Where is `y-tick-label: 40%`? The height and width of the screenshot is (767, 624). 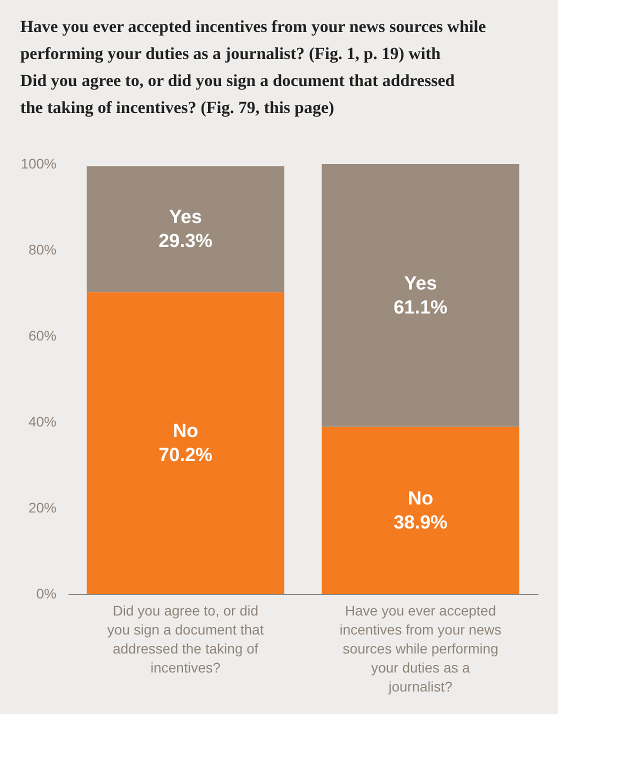 y-tick-label: 40% is located at coordinates (42, 422).